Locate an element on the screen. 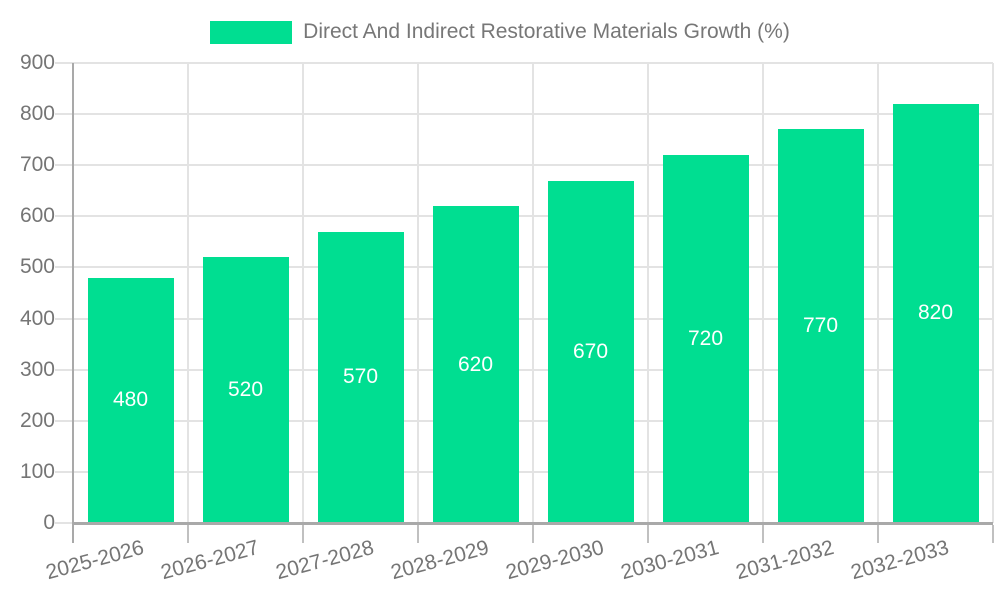 Image resolution: width=1000 pixels, height=600 pixels. y-axis-label: 700 is located at coordinates (37, 164).